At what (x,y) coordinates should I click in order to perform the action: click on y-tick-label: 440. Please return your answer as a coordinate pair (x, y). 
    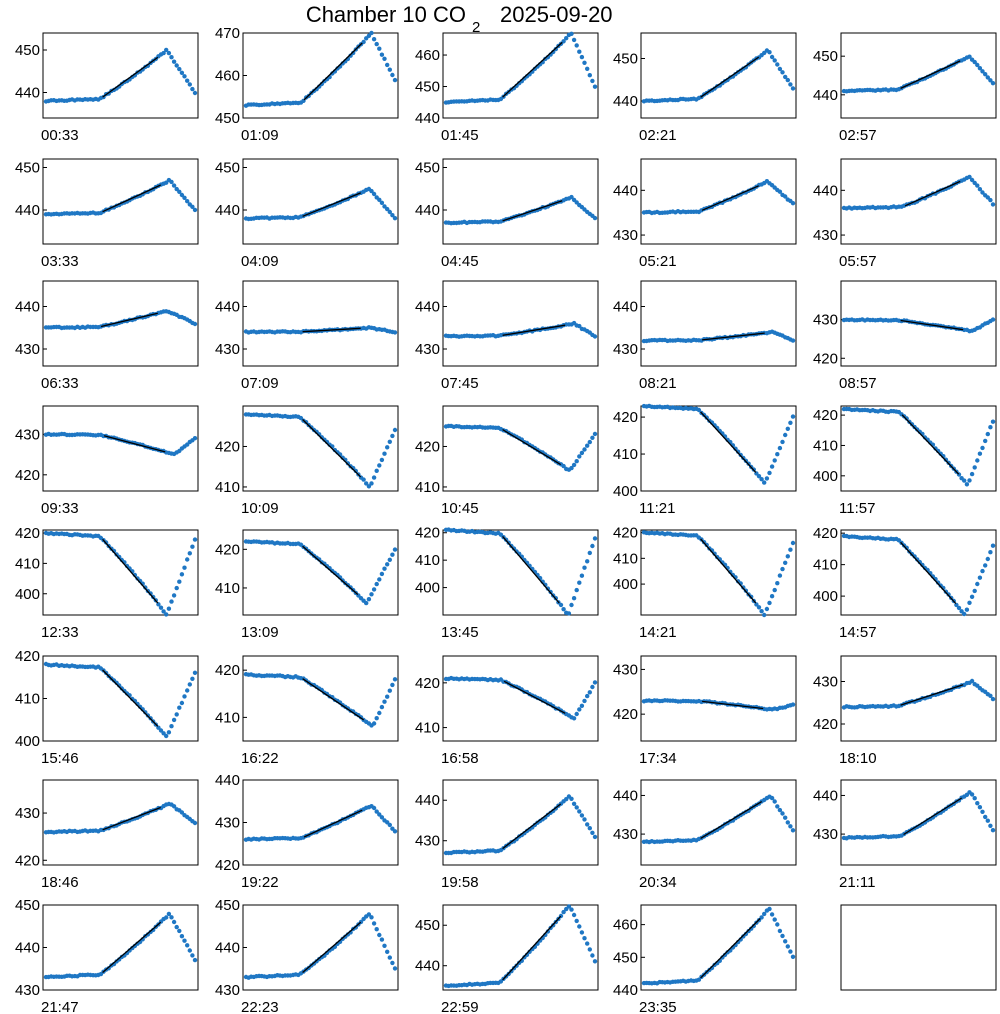
    Looking at the image, I should click on (27, 93).